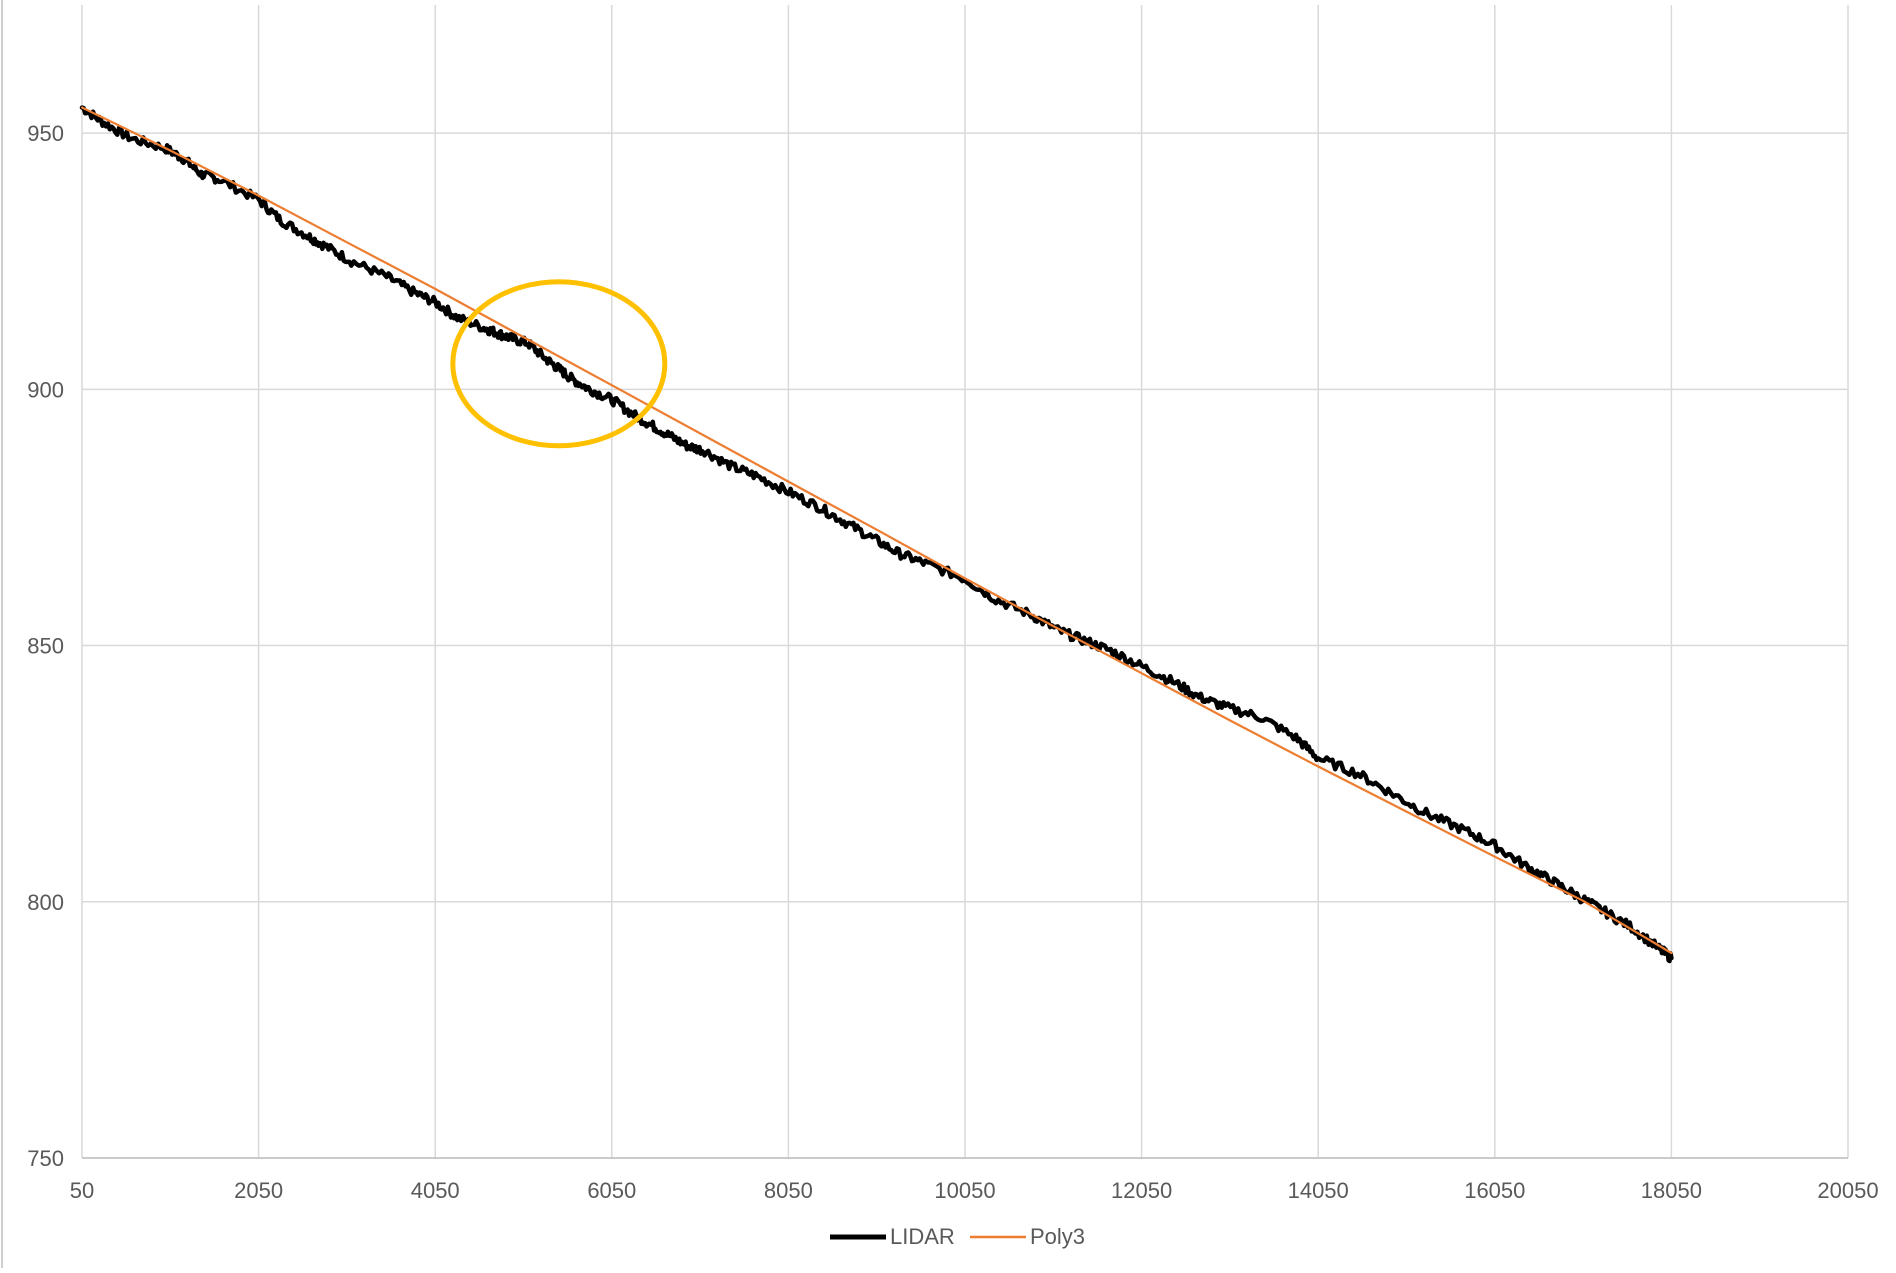 This screenshot has height=1273, width=1896. I want to click on x-tick-label: 50, so click(82, 1190).